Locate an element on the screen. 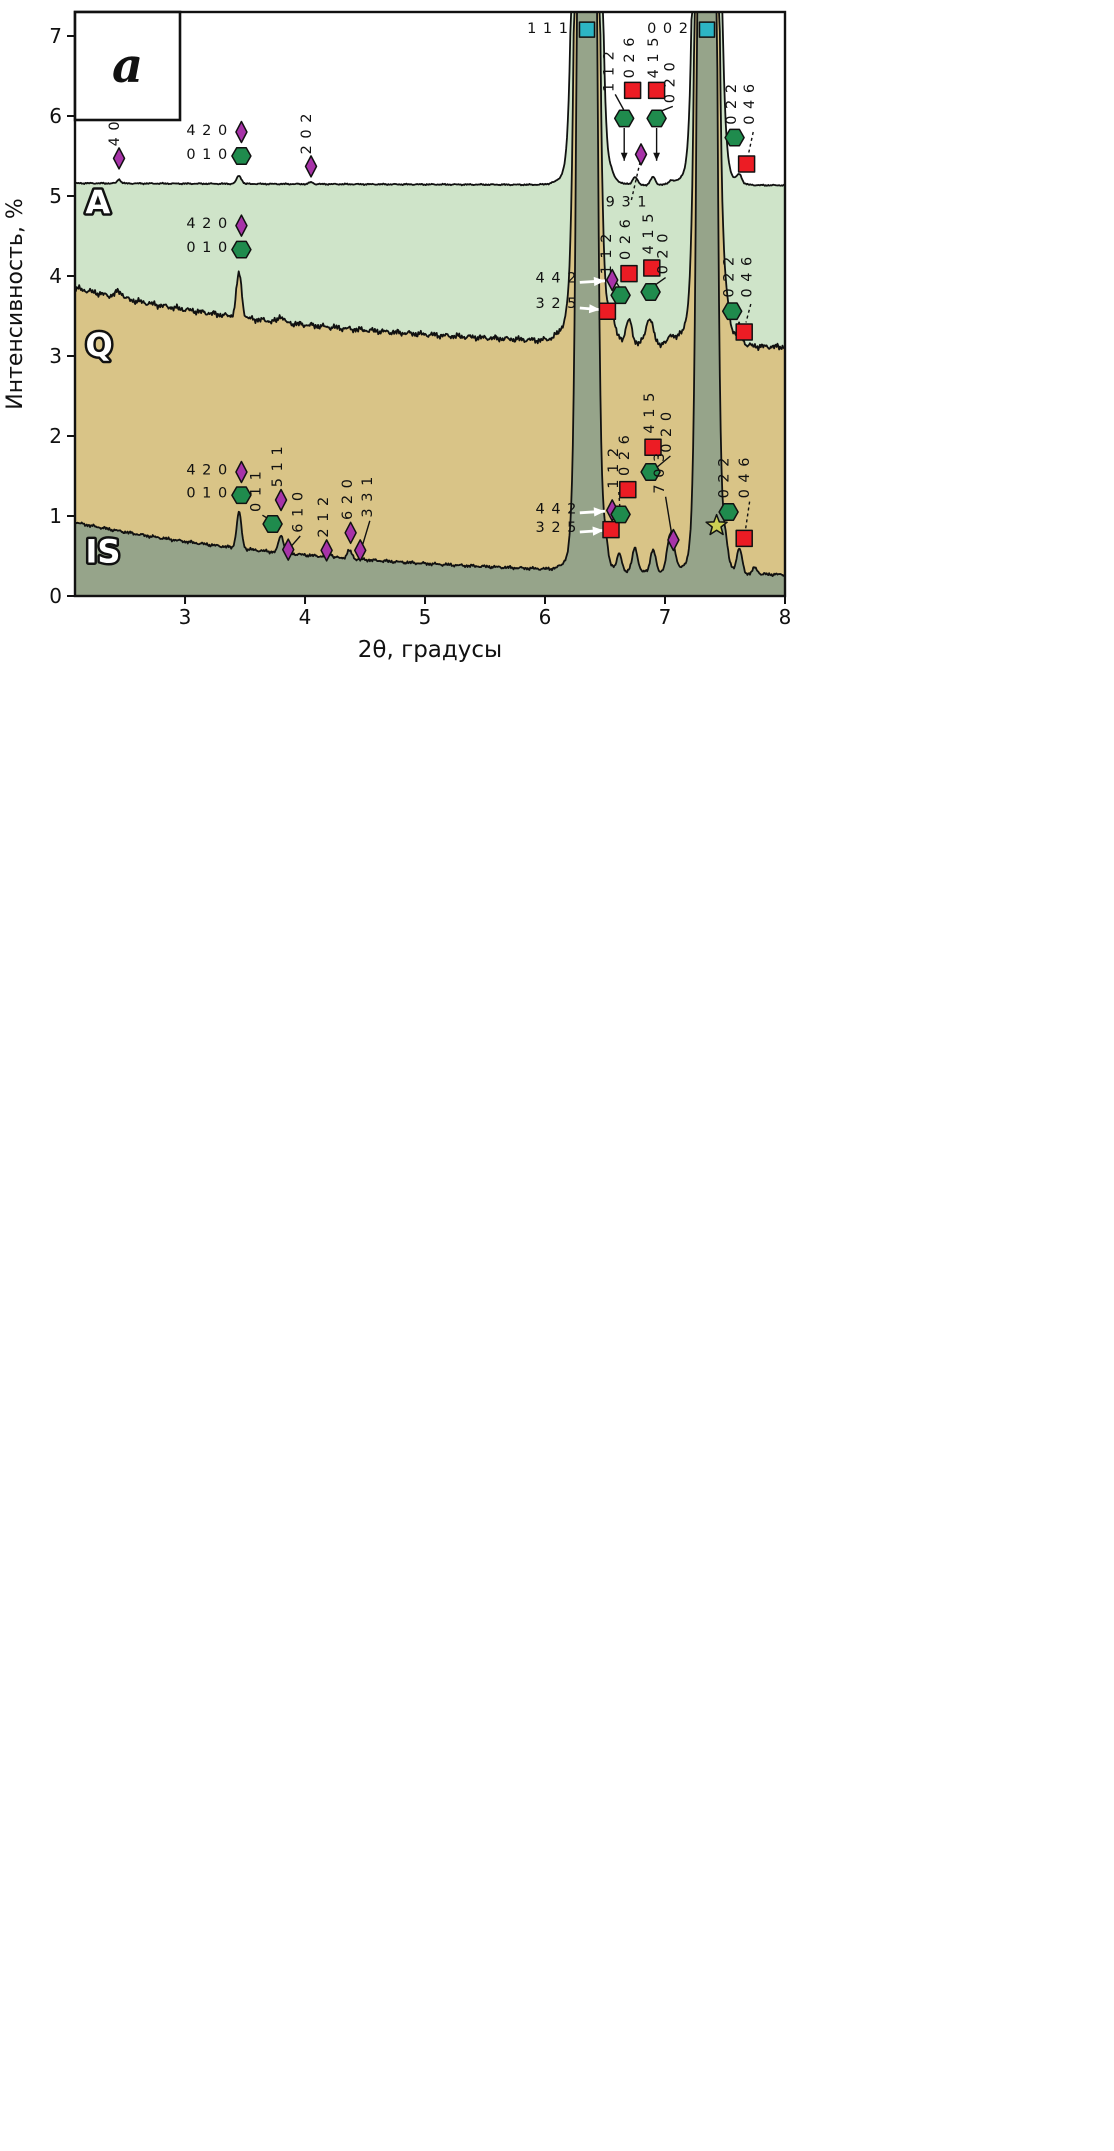  miller-index-label: 3 2 5 is located at coordinates (557, 528).